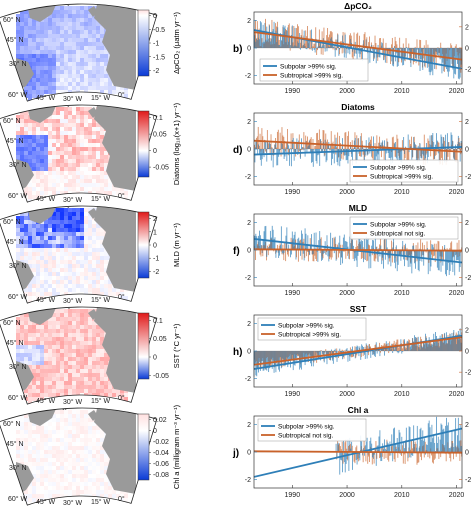  I want to click on lat-label: 45° N, so click(15, 444).